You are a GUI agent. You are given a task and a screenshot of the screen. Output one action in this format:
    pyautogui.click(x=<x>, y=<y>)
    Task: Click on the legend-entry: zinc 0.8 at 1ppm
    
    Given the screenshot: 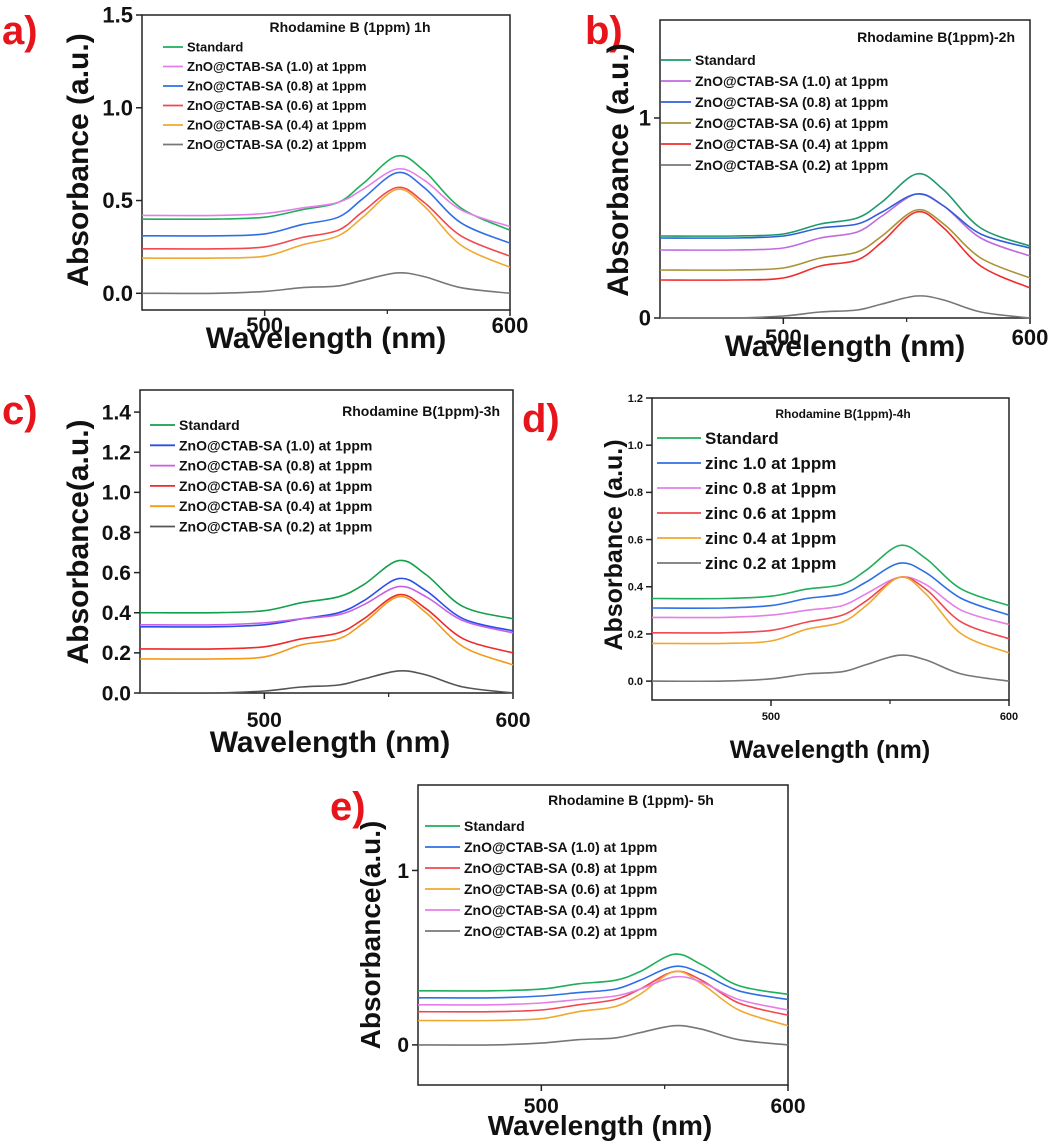 What is the action you would take?
    pyautogui.click(x=770, y=488)
    